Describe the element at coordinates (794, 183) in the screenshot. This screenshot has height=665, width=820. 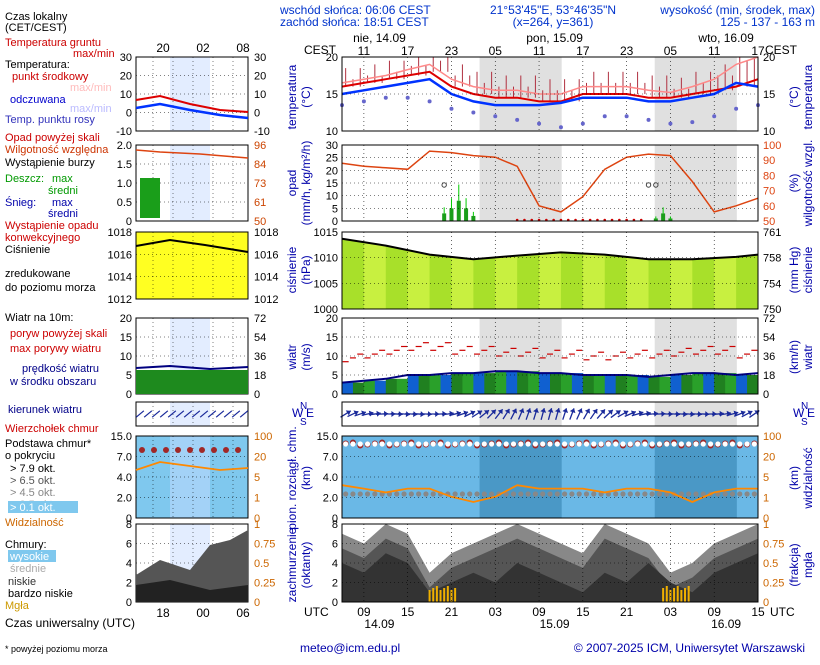
I see `hum-axis-unit: (%)` at that location.